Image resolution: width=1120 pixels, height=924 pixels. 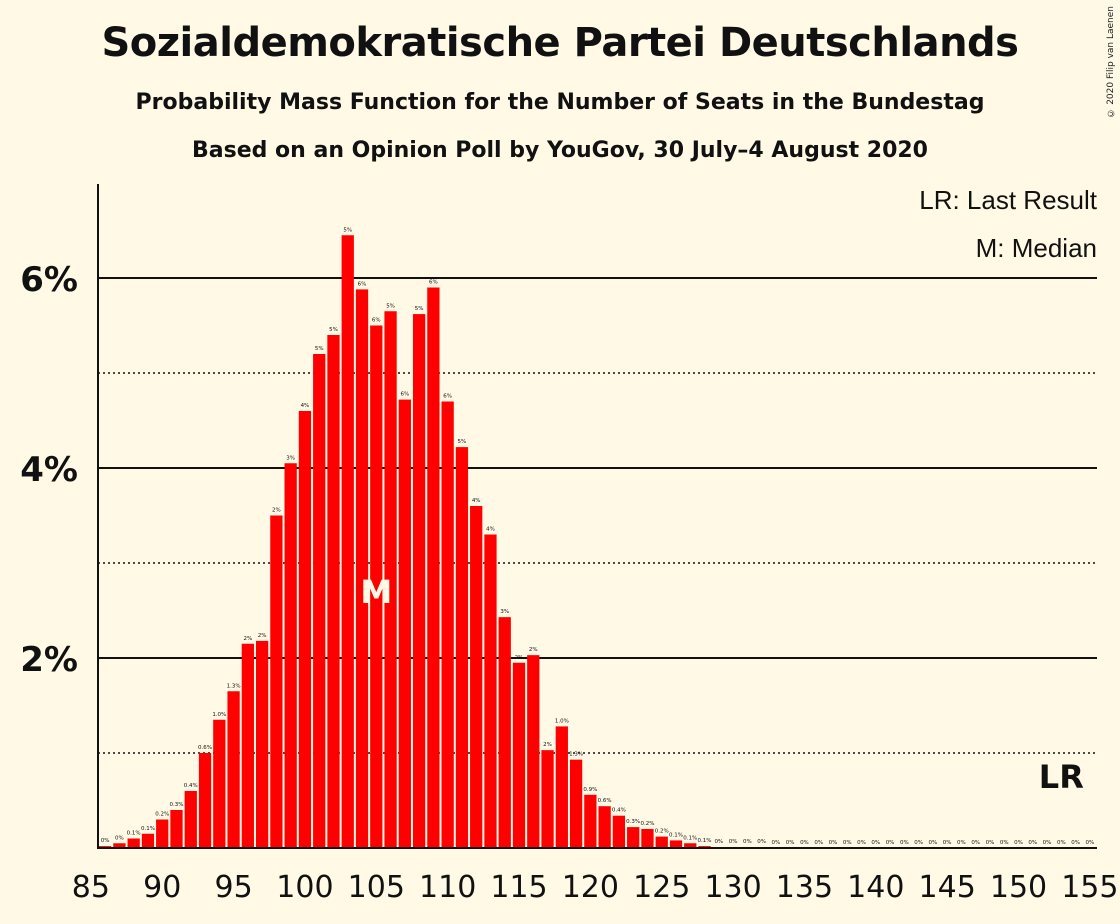 I want to click on x-tick-label-85: 85, so click(x=91, y=887).